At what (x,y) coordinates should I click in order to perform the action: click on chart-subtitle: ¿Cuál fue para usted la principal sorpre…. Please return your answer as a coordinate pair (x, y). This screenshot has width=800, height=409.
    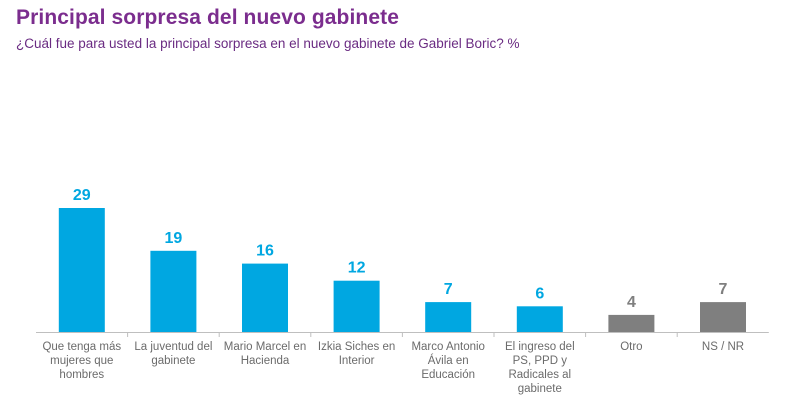
    Looking at the image, I should click on (268, 43).